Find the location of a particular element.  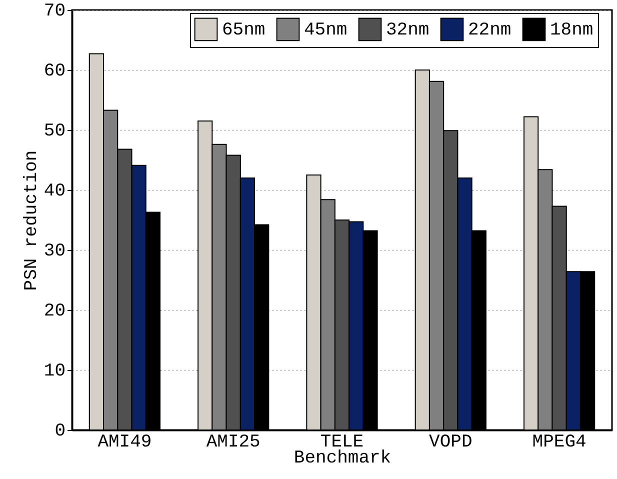

legend-label: 45nm is located at coordinates (326, 30).